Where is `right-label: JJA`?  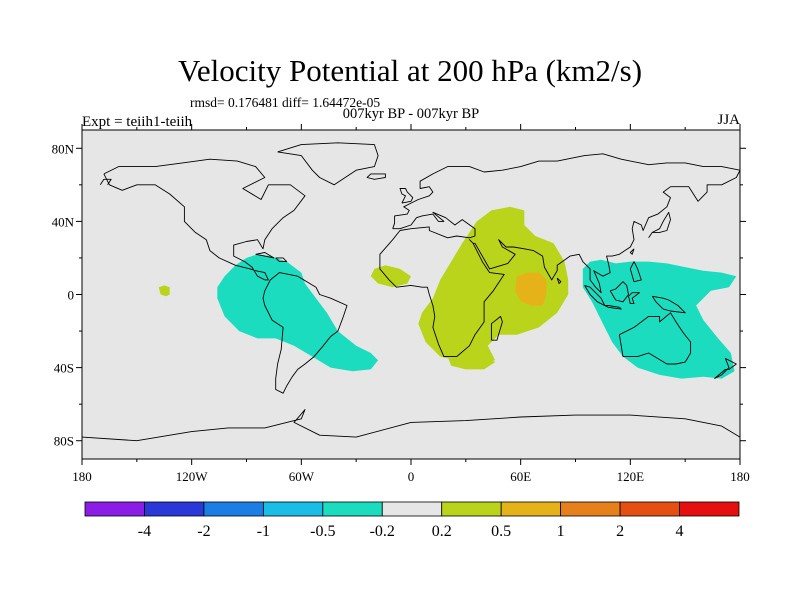 right-label: JJA is located at coordinates (728, 120).